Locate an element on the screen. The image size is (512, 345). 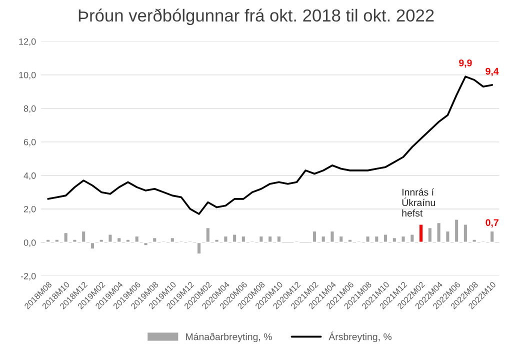
chart-title: Þróun verðbólgunnar frá okt. 2018 til okt. 2022 is located at coordinates (256, 17).